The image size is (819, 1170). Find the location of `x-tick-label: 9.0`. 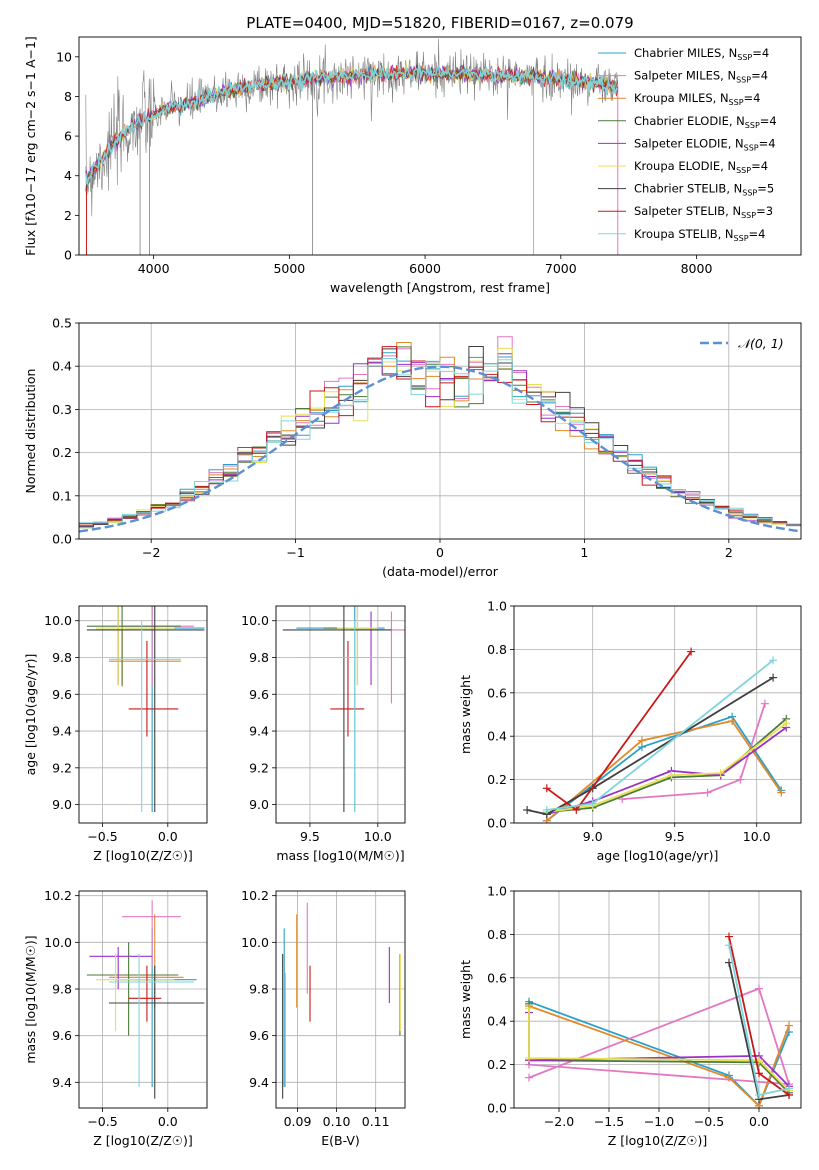

x-tick-label: 9.0 is located at coordinates (593, 836).